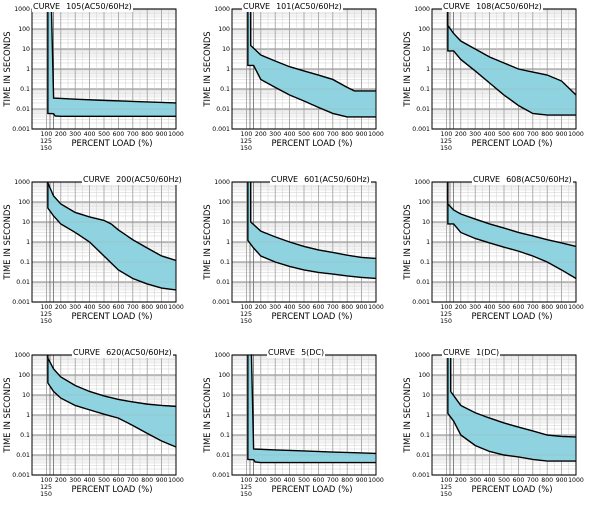  I want to click on chart-title-code: 608(AC50/60Hz), so click(539, 179).